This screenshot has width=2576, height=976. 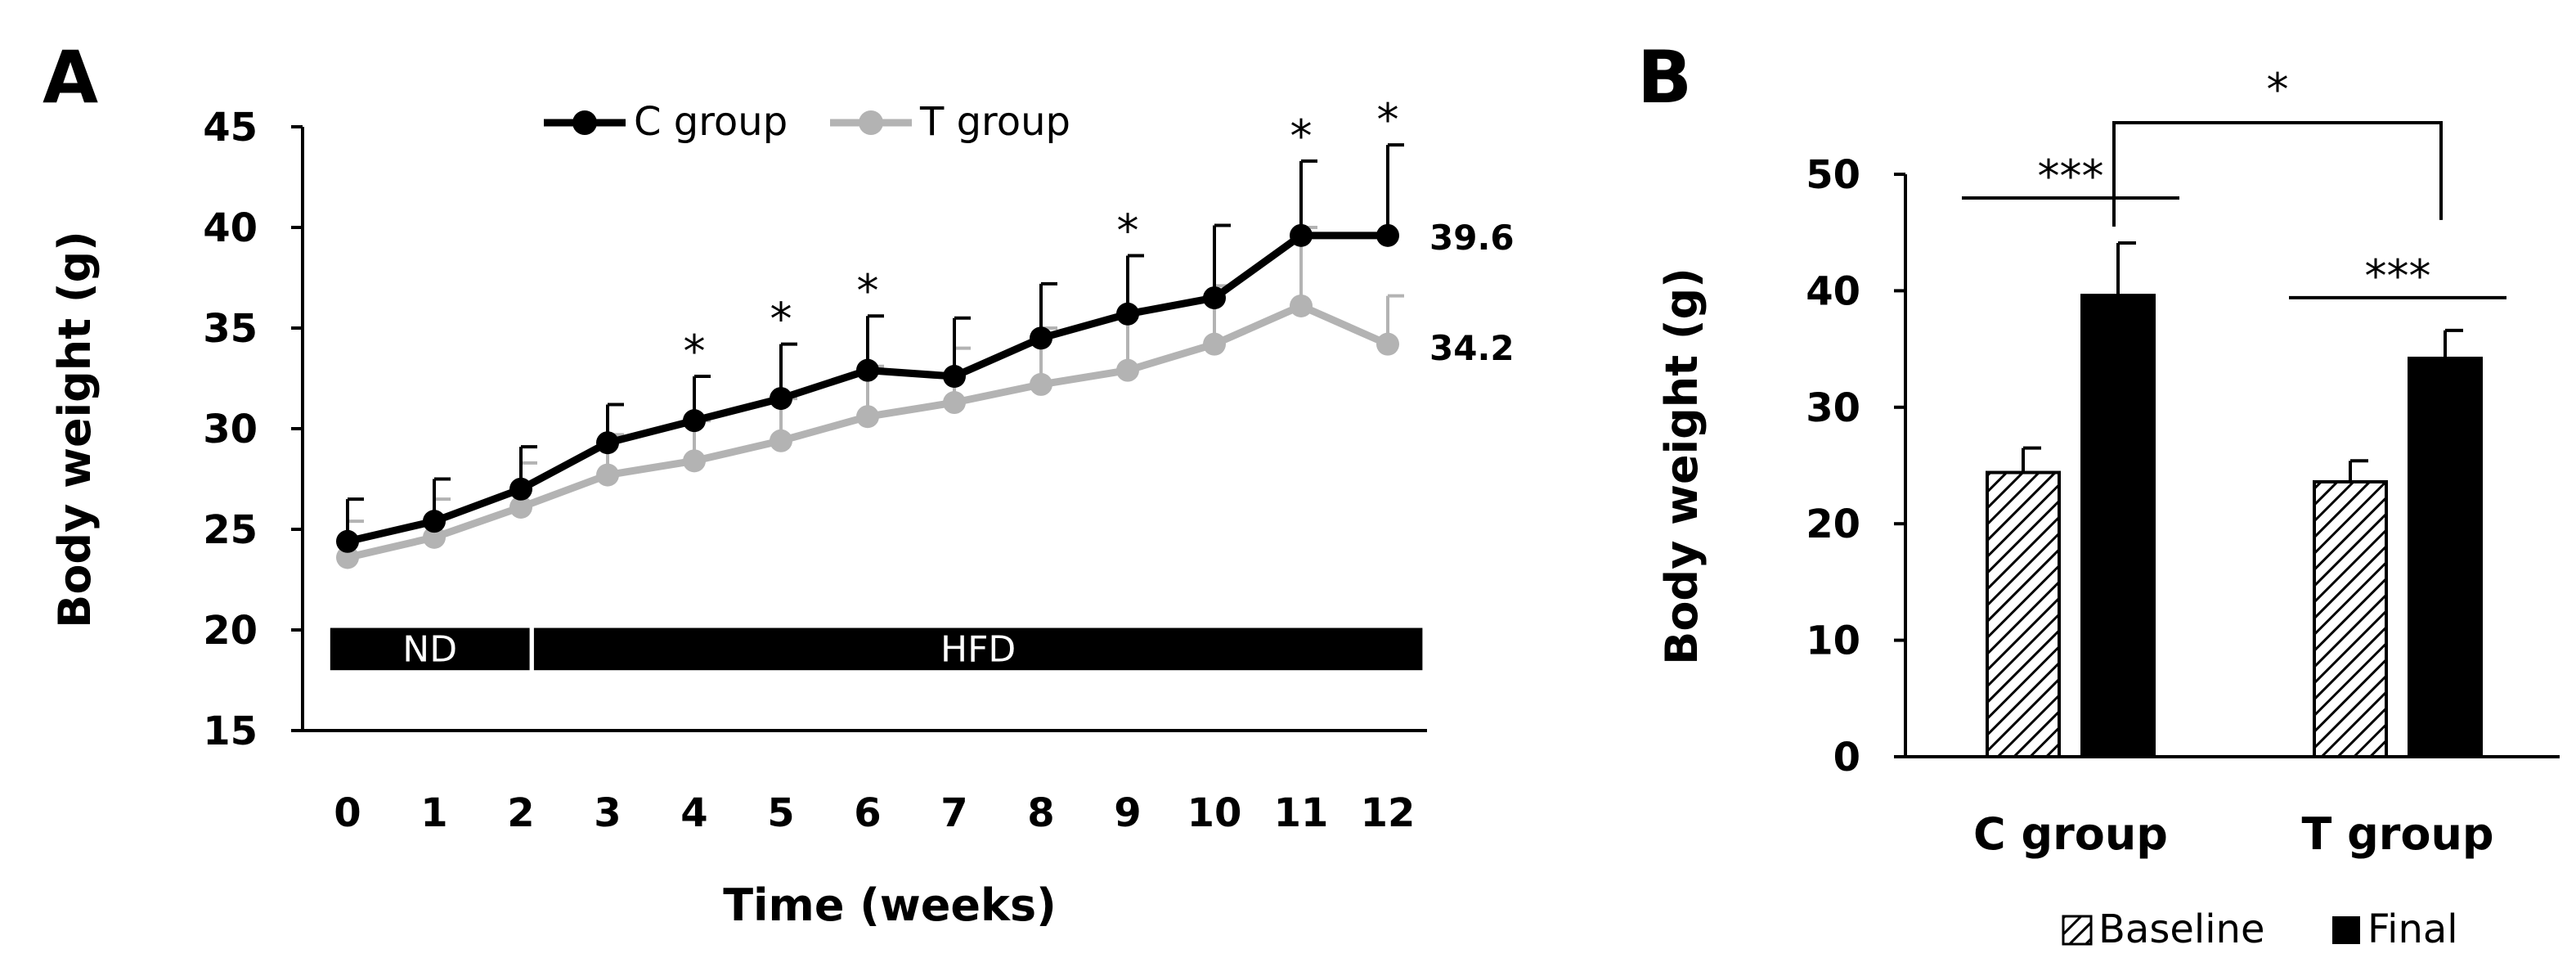 What do you see at coordinates (70, 77) in the screenshot?
I see `panel-a-label: A` at bounding box center [70, 77].